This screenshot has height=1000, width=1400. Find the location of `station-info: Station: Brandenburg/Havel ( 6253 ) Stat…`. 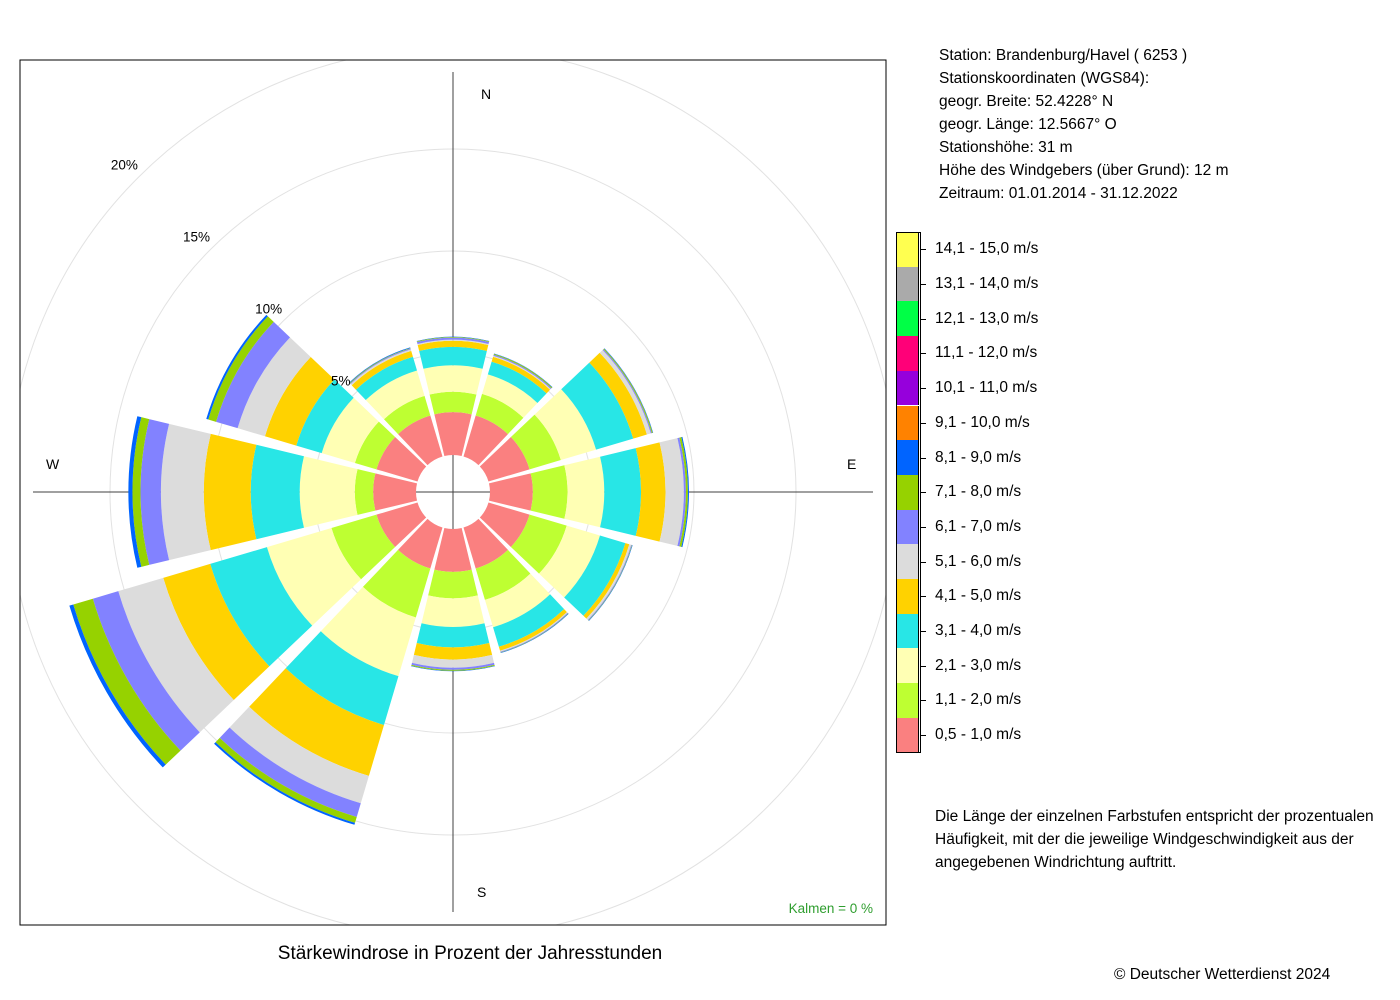

station-info: Station: Brandenburg/Havel ( 6253 ) Stat… is located at coordinates (1083, 124).